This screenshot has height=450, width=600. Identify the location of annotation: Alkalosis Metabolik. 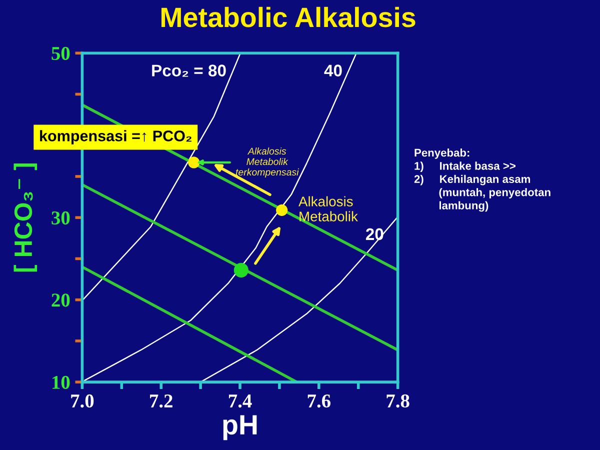
(328, 209).